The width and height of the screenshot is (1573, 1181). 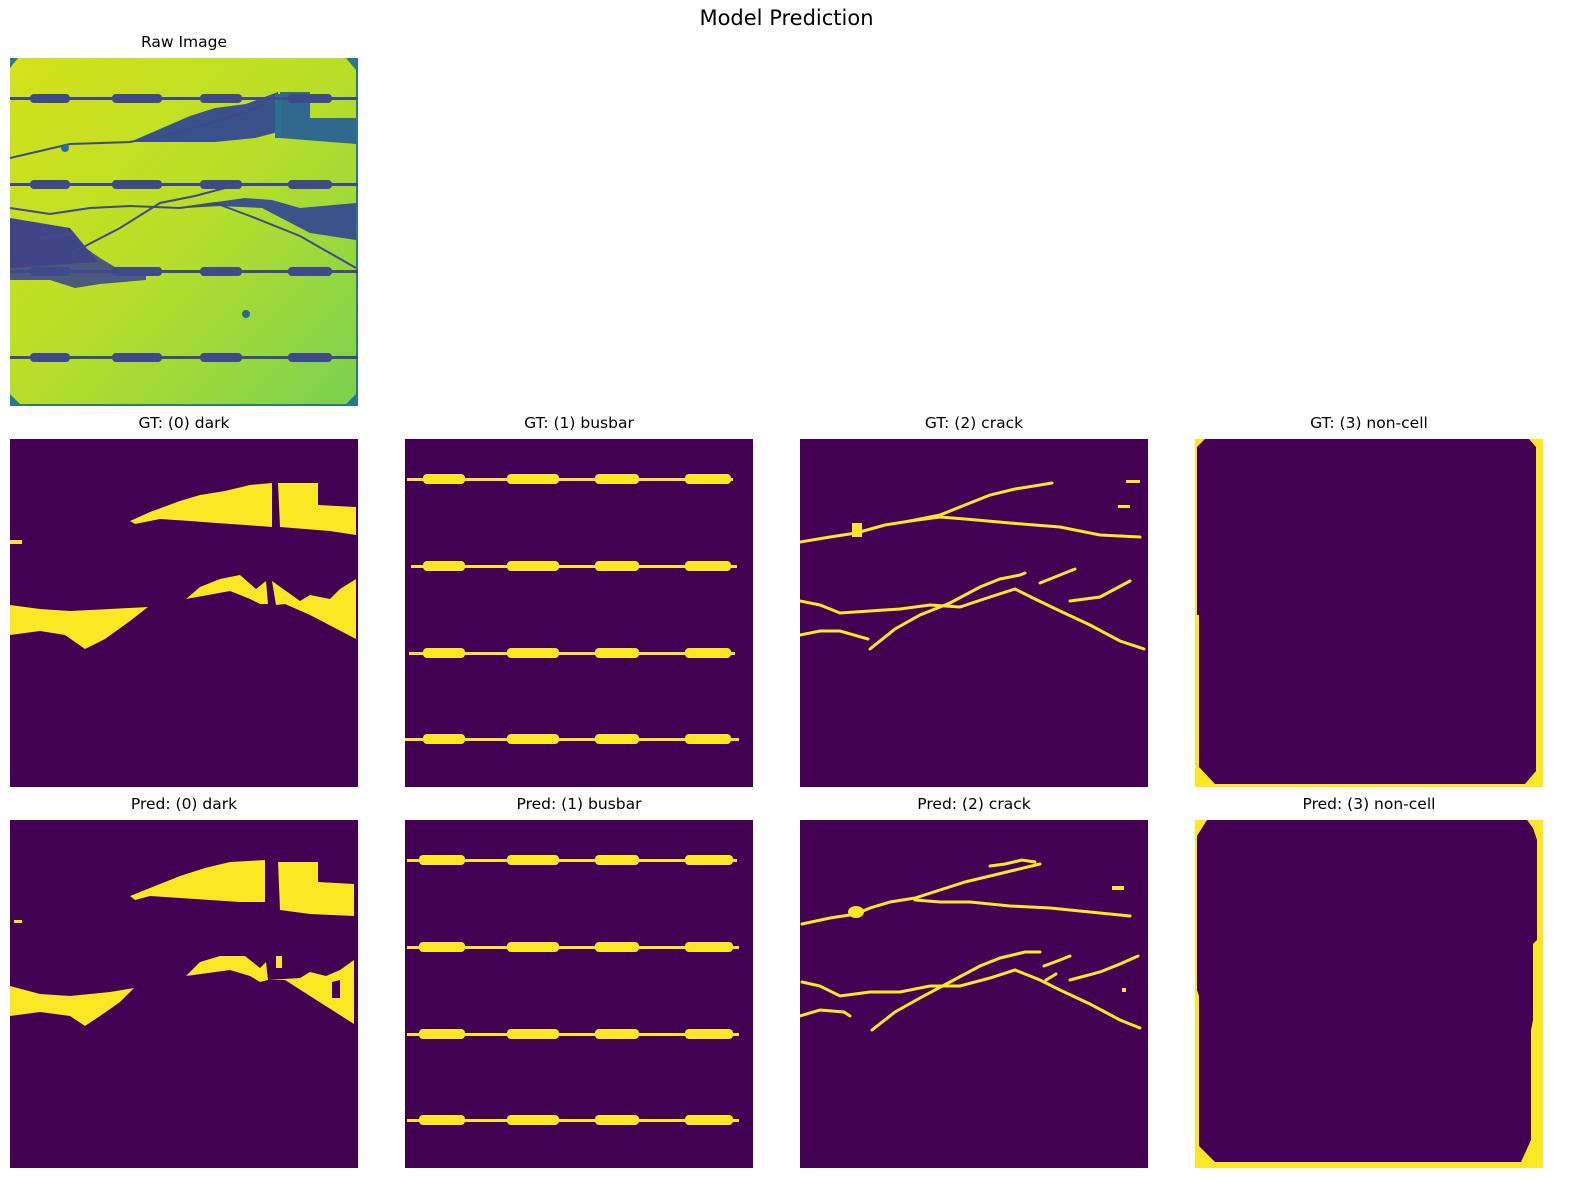 I want to click on pred-noncell-panel: Pred: (3) non-cell, so click(x=1369, y=981).